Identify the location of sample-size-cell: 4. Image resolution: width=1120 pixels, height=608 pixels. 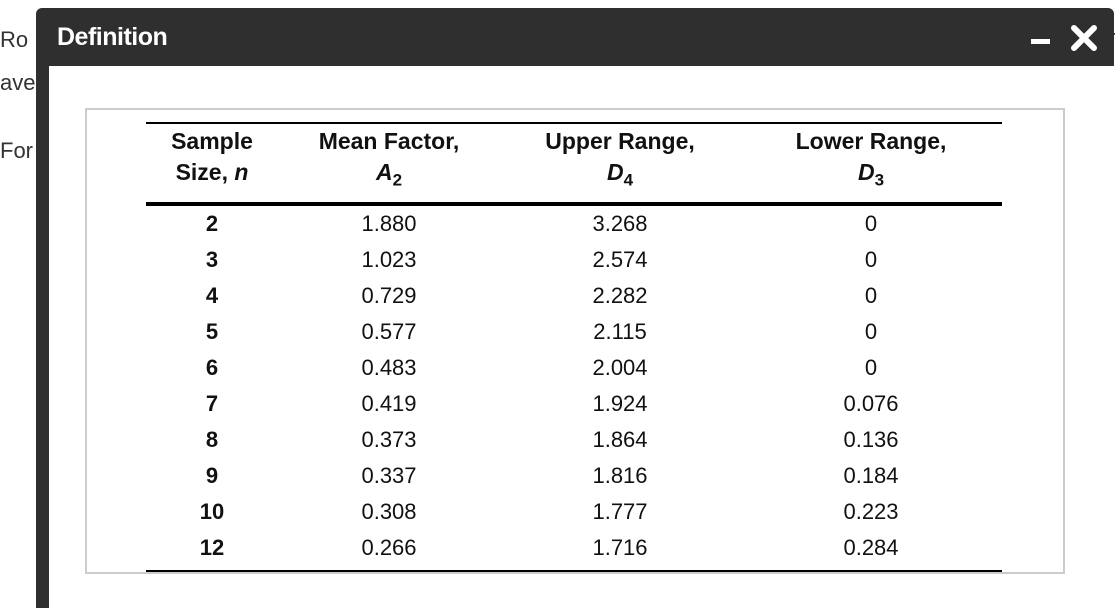
(212, 295).